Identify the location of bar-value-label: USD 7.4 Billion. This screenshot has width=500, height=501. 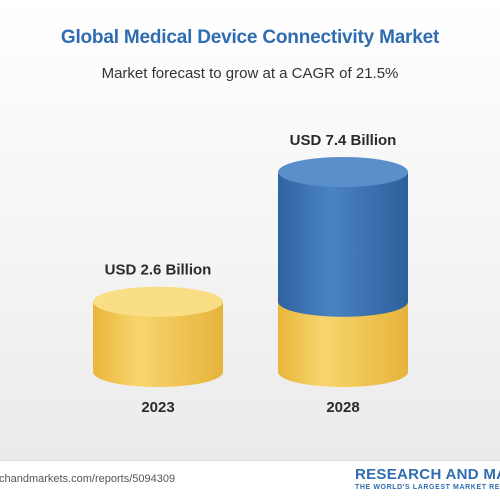
(343, 140).